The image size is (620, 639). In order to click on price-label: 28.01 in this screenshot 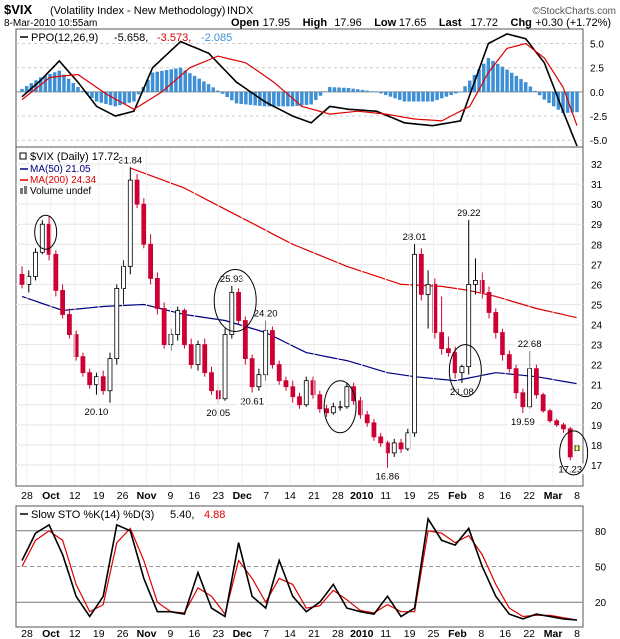, I will do `click(415, 237)`.